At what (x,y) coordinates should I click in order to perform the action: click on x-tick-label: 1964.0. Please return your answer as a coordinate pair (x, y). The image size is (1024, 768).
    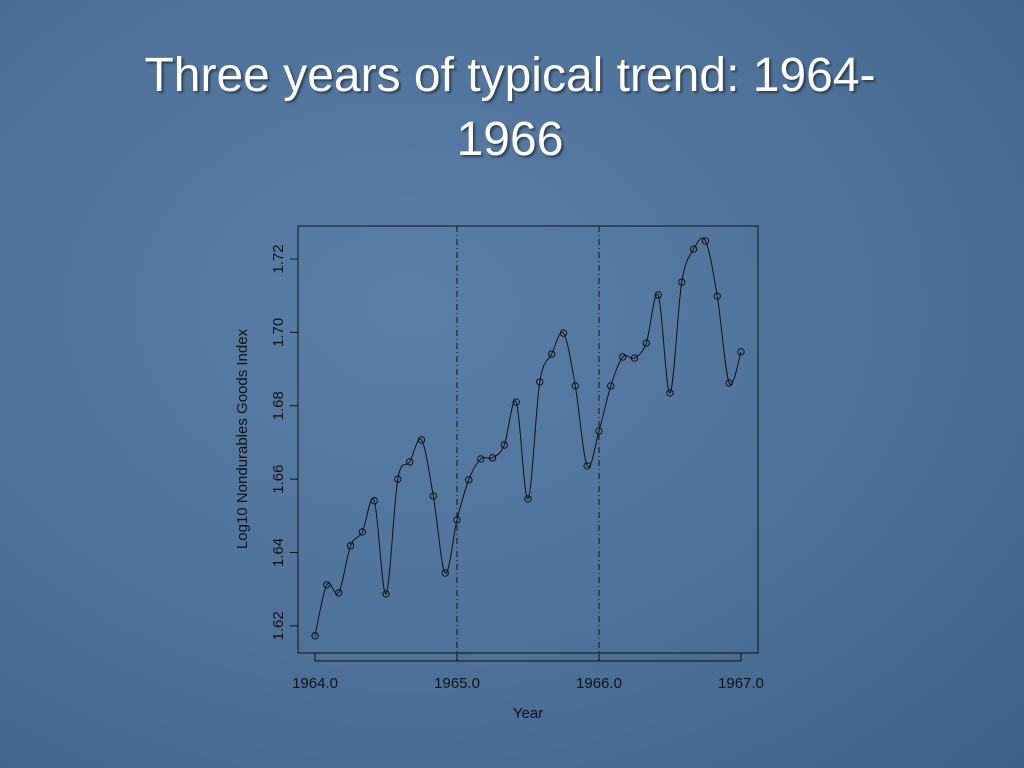
    Looking at the image, I should click on (315, 683).